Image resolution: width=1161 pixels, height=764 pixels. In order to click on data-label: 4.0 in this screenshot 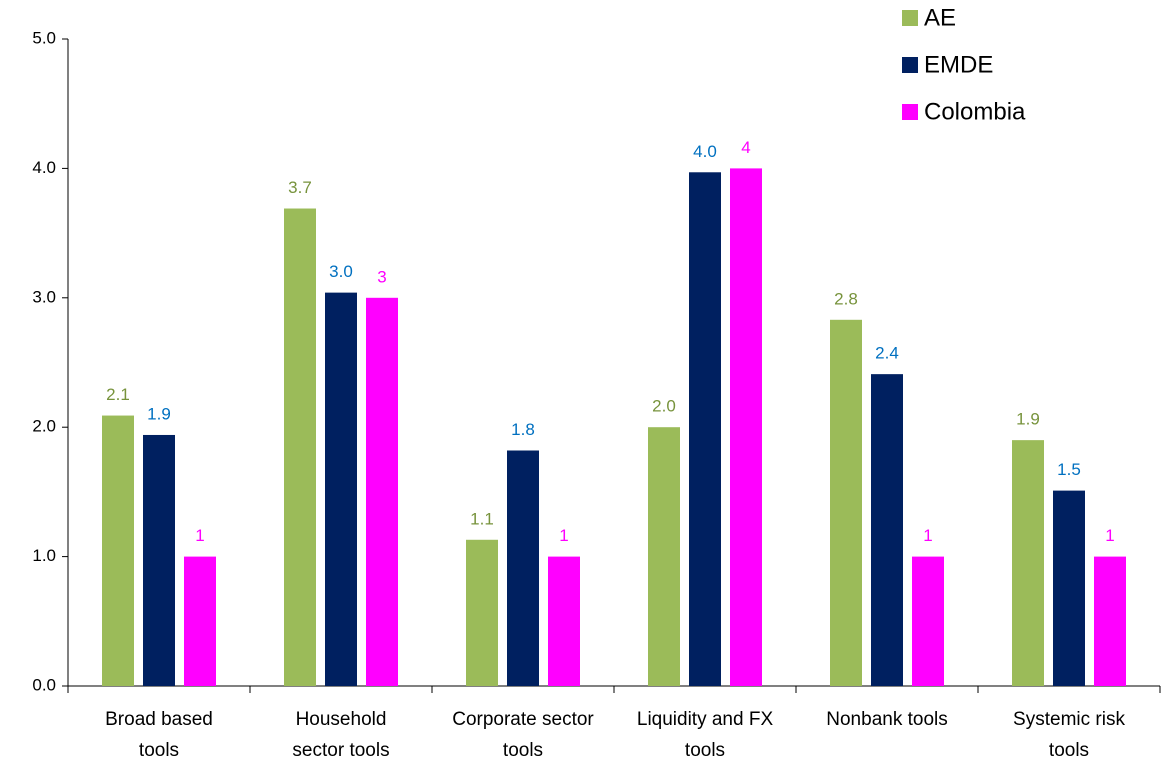, I will do `click(705, 151)`.